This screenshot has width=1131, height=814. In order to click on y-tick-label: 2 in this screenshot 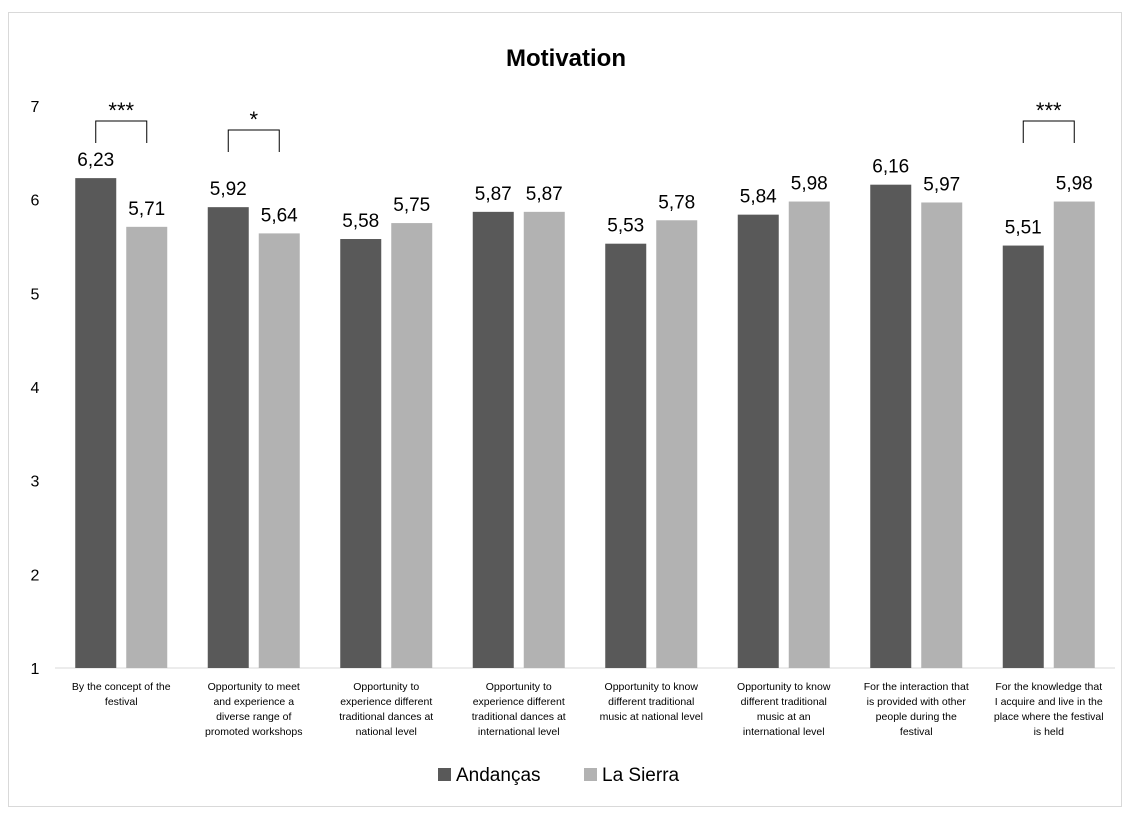, I will do `click(35, 575)`.